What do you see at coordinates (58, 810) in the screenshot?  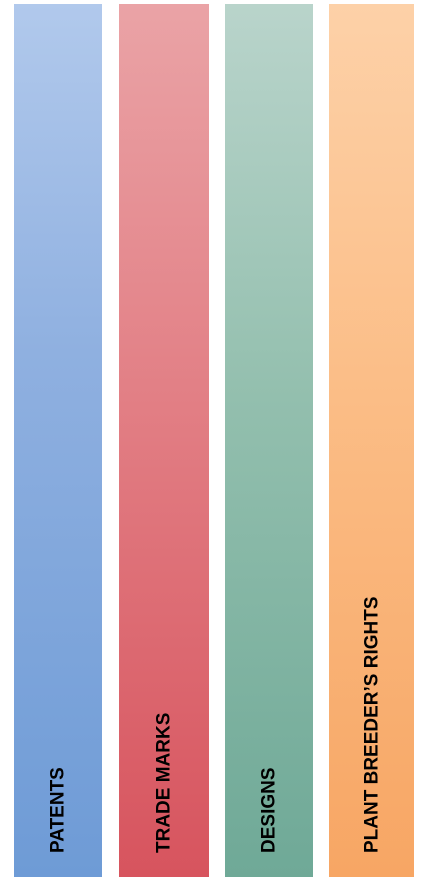 I see `patents-label: PATENTS` at bounding box center [58, 810].